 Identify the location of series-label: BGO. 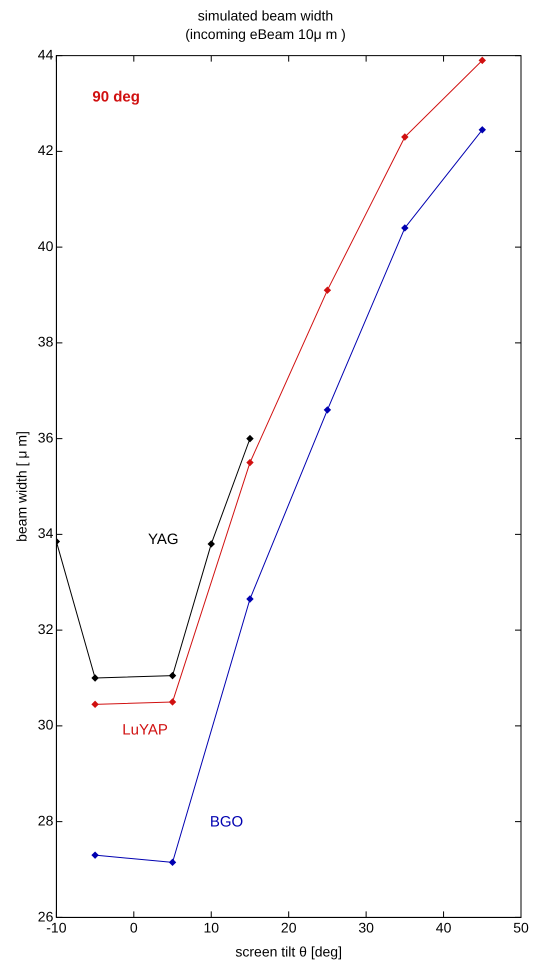
(227, 821).